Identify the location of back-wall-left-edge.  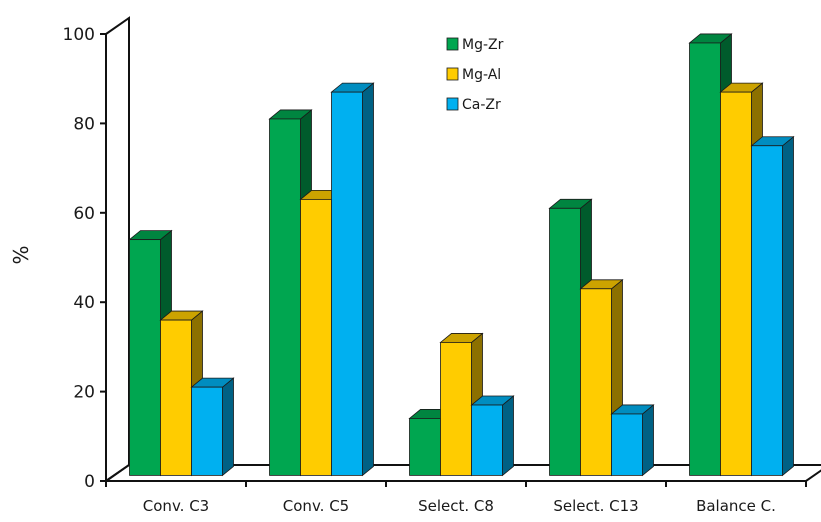
(117, 249).